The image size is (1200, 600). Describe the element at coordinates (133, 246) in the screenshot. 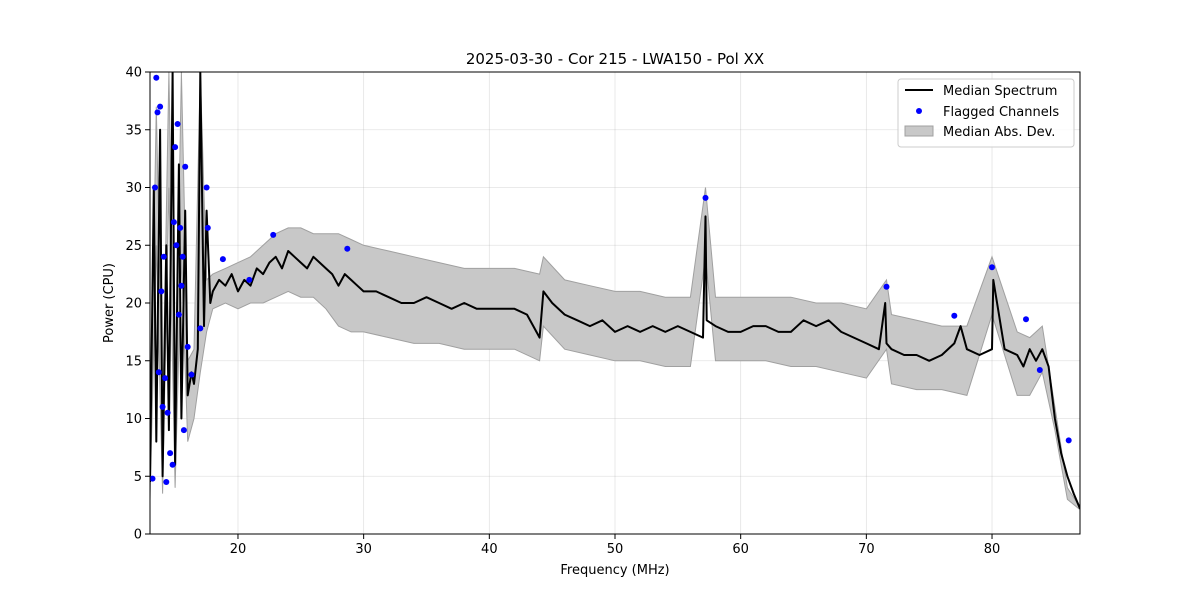

I see `y-tick-label: 25` at that location.